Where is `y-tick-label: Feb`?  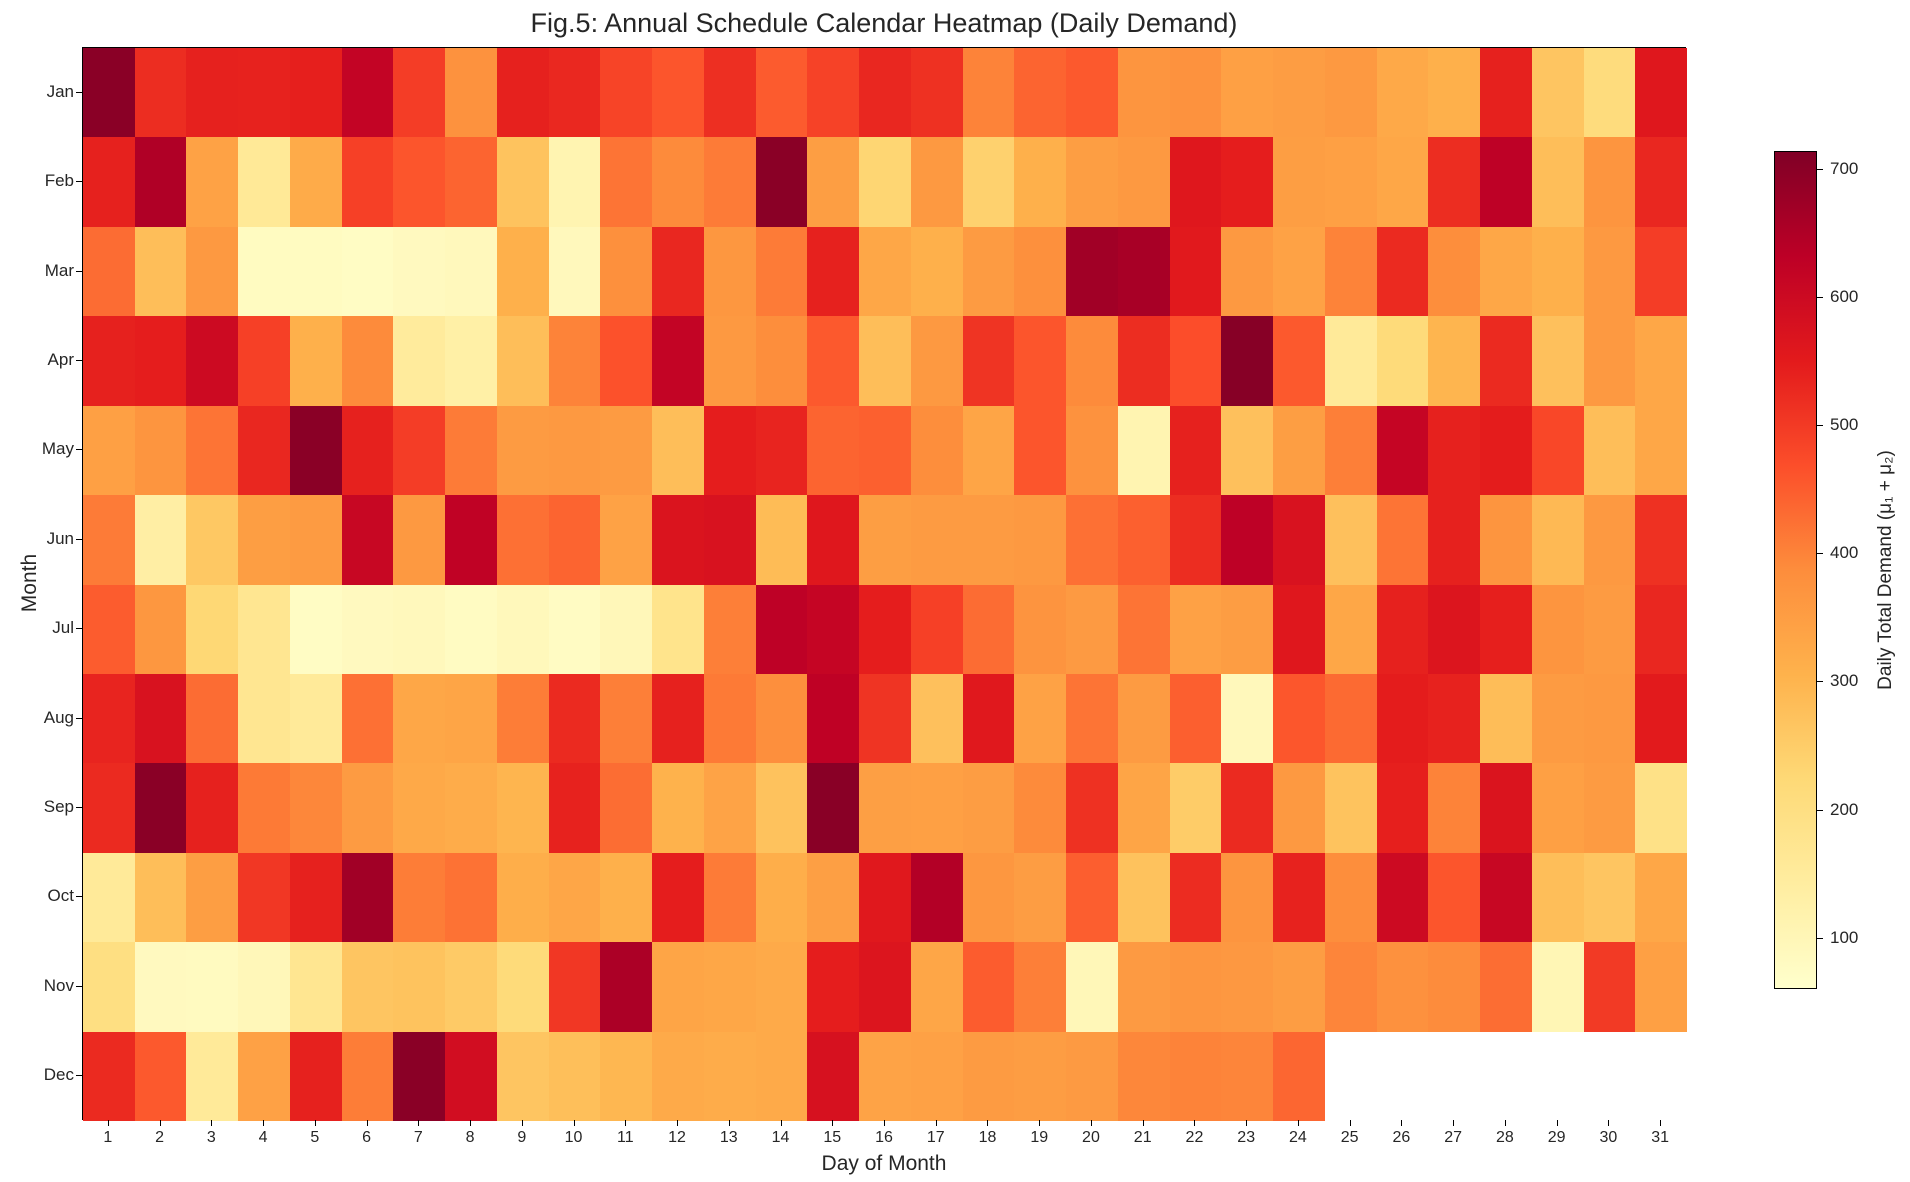 y-tick-label: Feb is located at coordinates (59, 181).